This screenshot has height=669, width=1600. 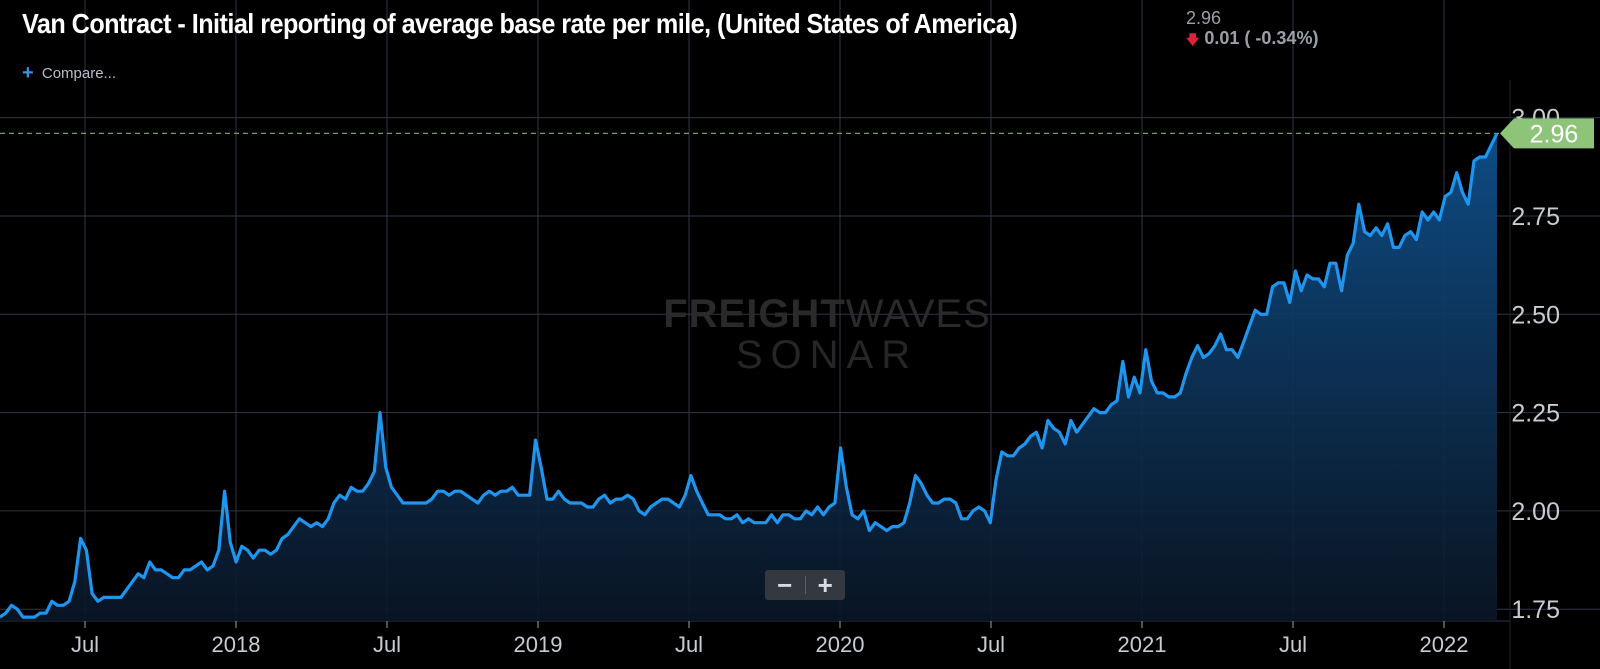 I want to click on zoom-separator, so click(x=805, y=585).